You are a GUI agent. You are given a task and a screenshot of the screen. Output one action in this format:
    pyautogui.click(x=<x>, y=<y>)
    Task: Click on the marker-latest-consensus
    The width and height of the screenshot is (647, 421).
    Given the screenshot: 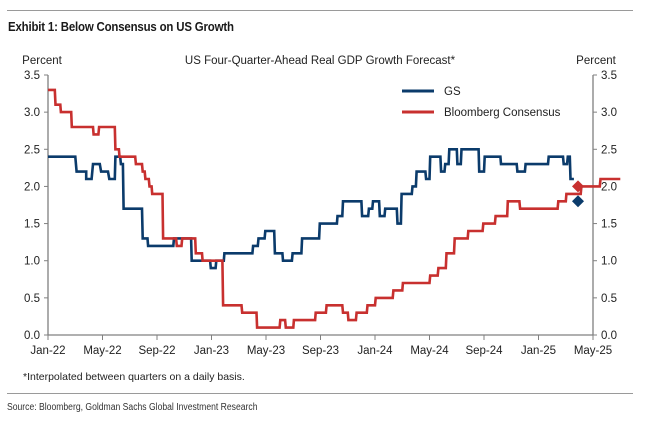 What is the action you would take?
    pyautogui.click(x=578, y=186)
    